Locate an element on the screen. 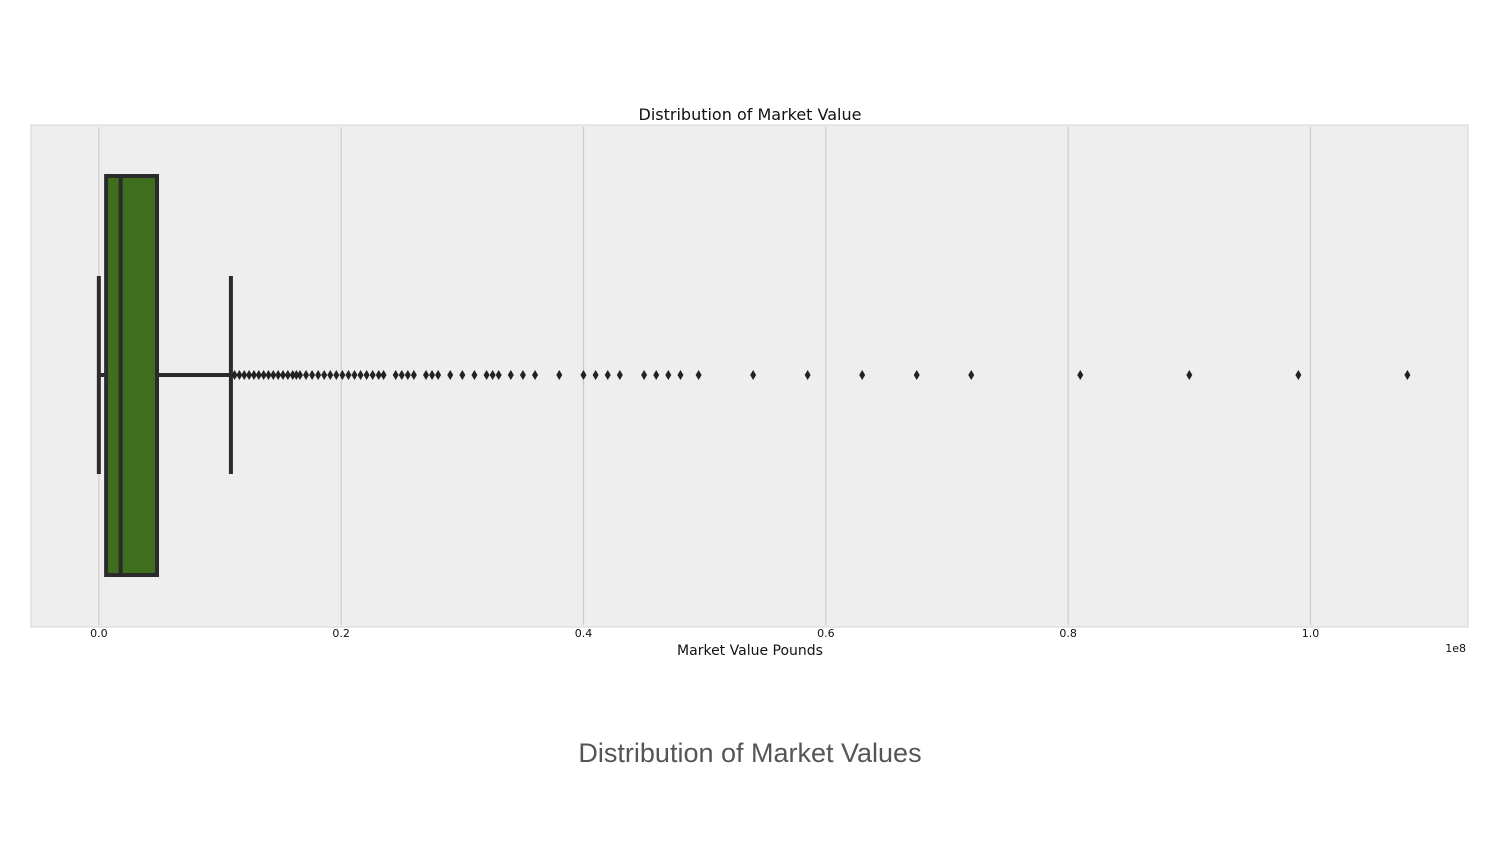 The width and height of the screenshot is (1500, 843). x-tick-label: 0.2 is located at coordinates (341, 633).